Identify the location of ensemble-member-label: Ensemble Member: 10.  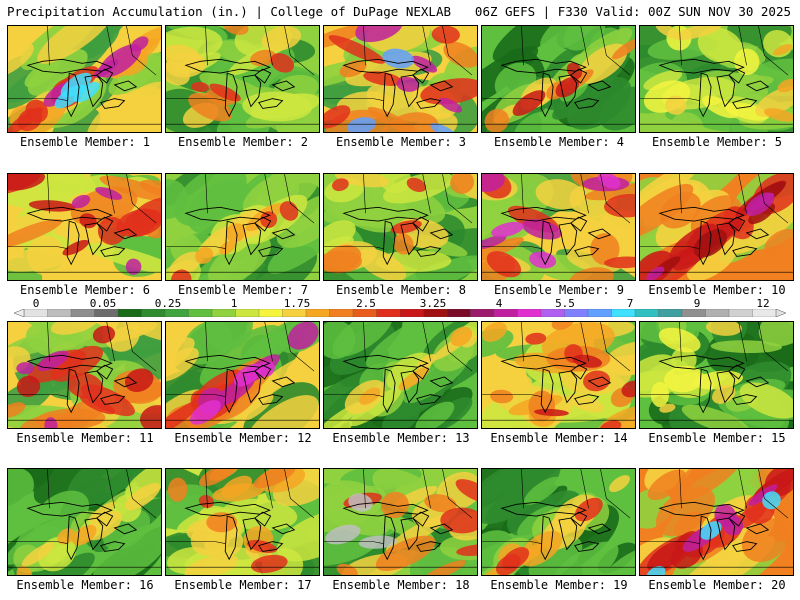
(717, 290).